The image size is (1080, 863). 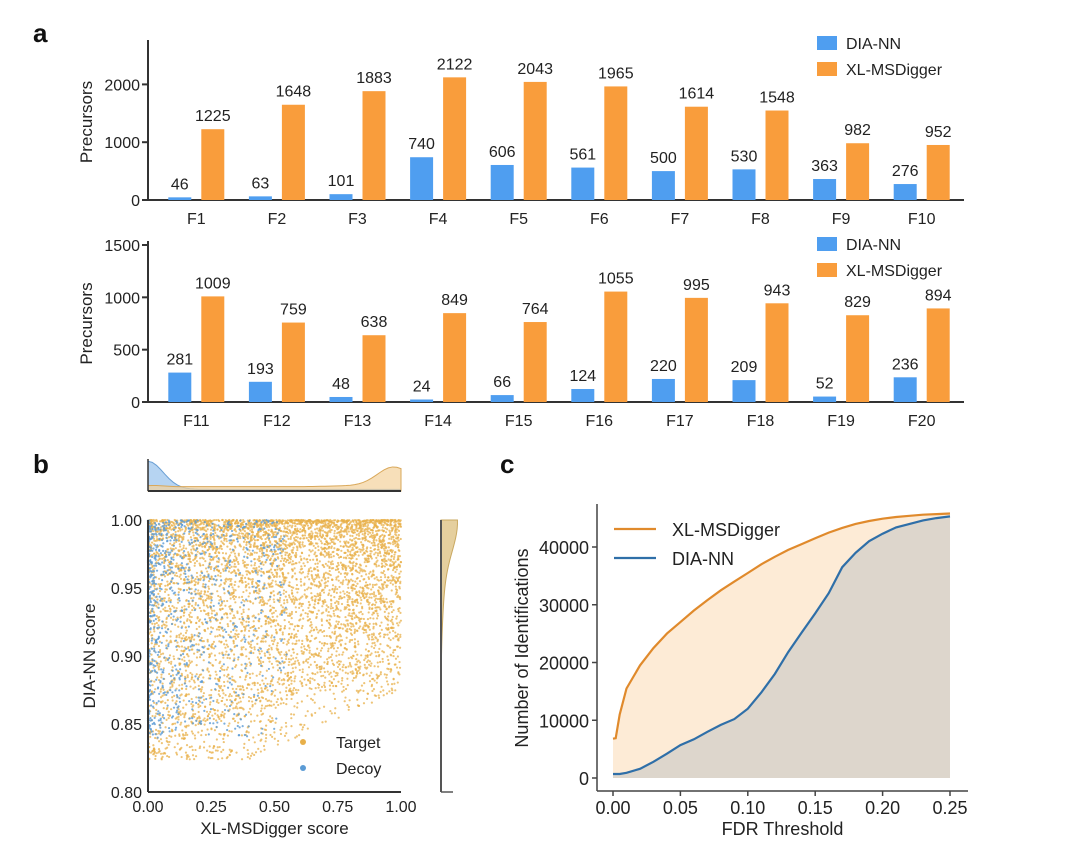 I want to click on bar-xl-msdigger, so click(x=616, y=143).